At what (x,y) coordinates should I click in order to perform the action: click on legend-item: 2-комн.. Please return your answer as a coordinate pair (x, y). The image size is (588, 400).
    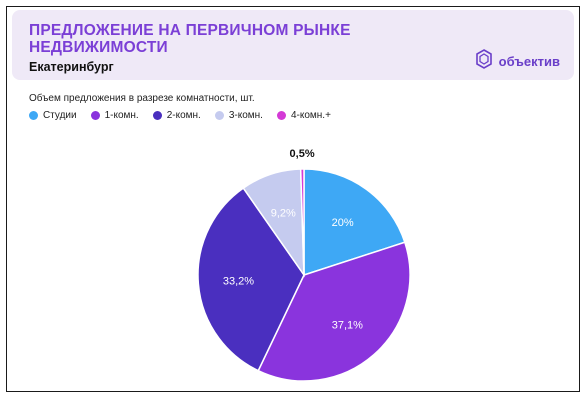
    Looking at the image, I should click on (176, 115).